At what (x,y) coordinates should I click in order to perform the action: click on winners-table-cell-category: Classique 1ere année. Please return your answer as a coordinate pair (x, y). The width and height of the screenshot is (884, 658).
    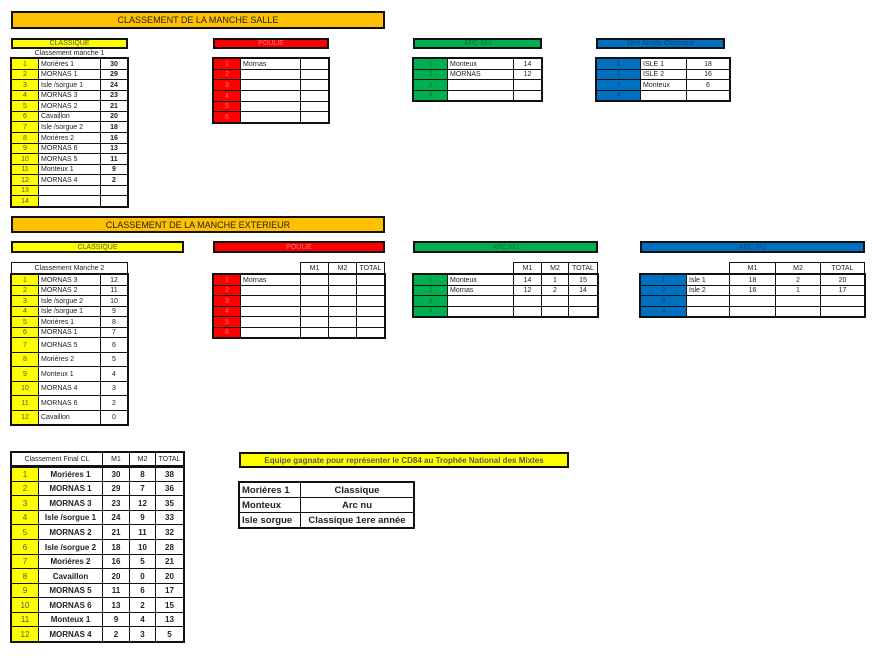
    Looking at the image, I should click on (357, 520).